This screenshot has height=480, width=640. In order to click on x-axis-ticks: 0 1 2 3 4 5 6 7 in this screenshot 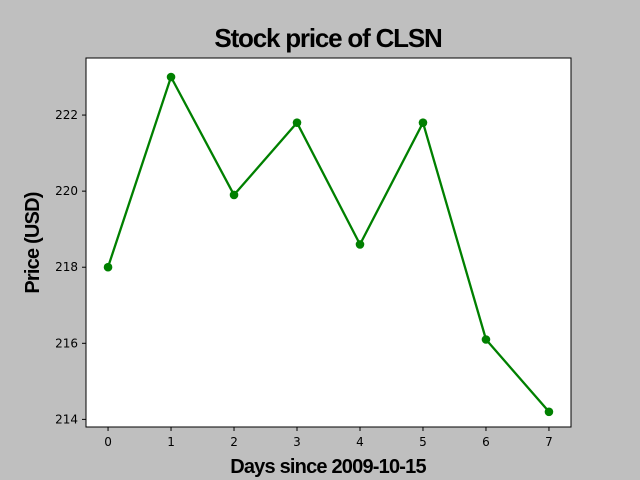, I will do `click(328, 438)`.